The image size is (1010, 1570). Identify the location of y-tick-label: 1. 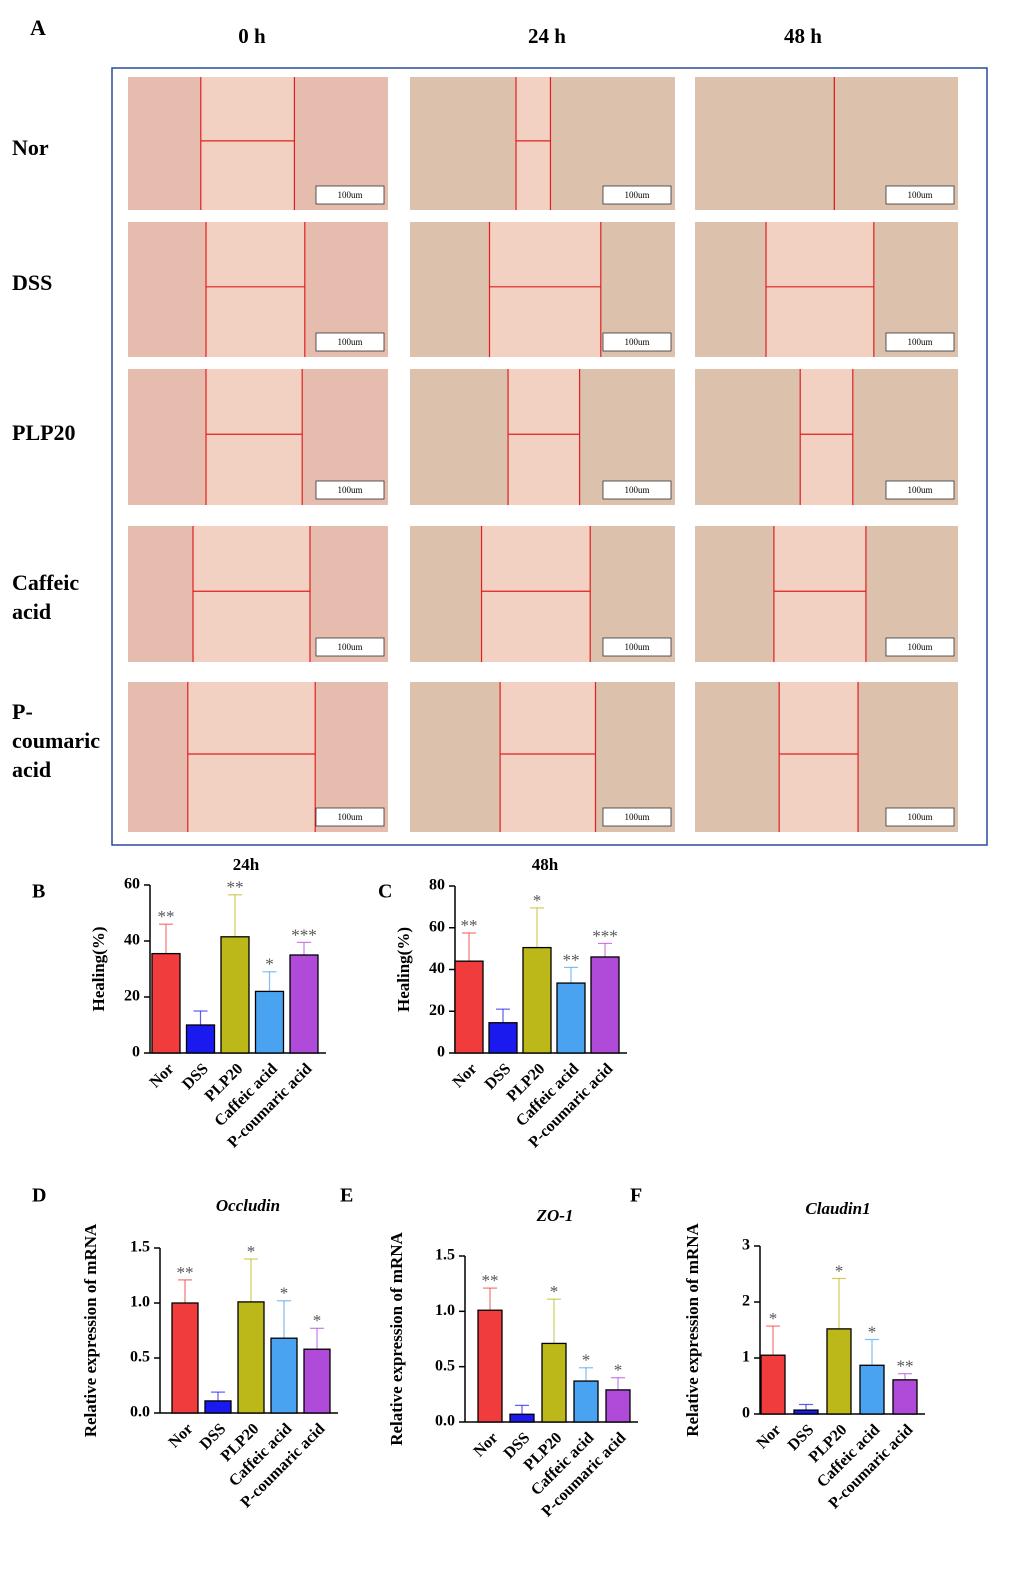
(746, 1357).